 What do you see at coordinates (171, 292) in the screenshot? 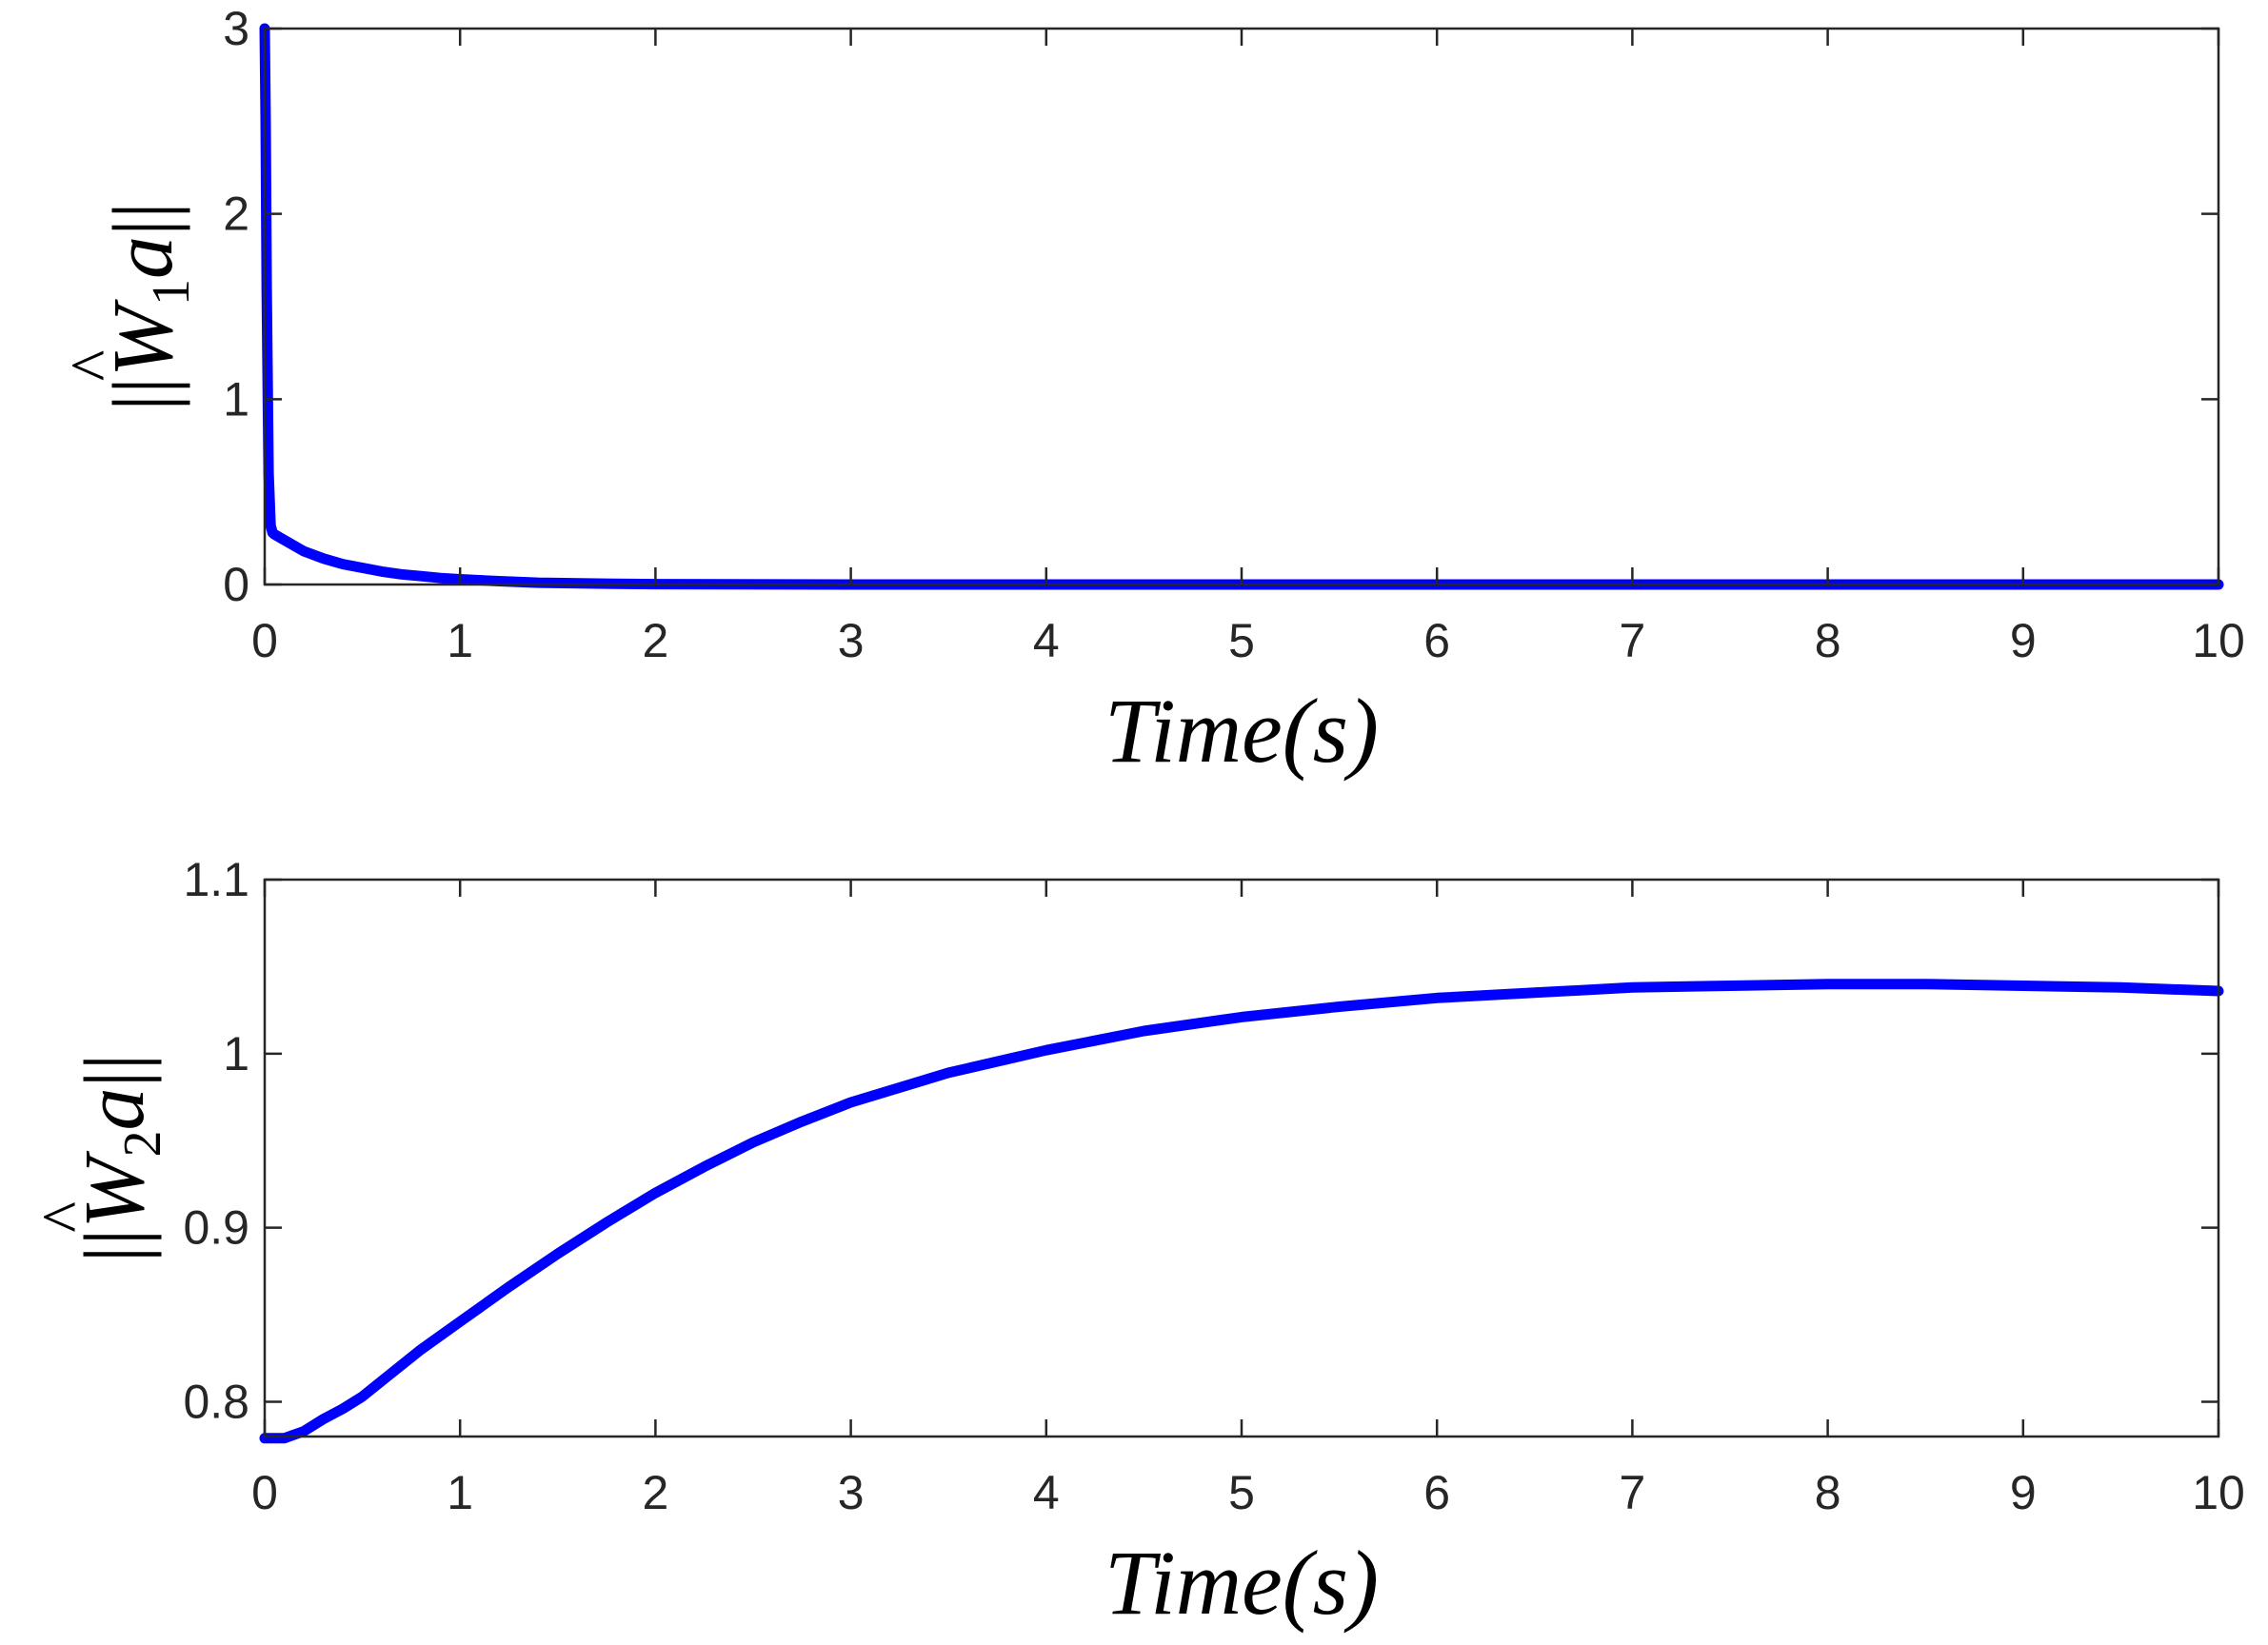
I see `y-axis-label-part: 1` at bounding box center [171, 292].